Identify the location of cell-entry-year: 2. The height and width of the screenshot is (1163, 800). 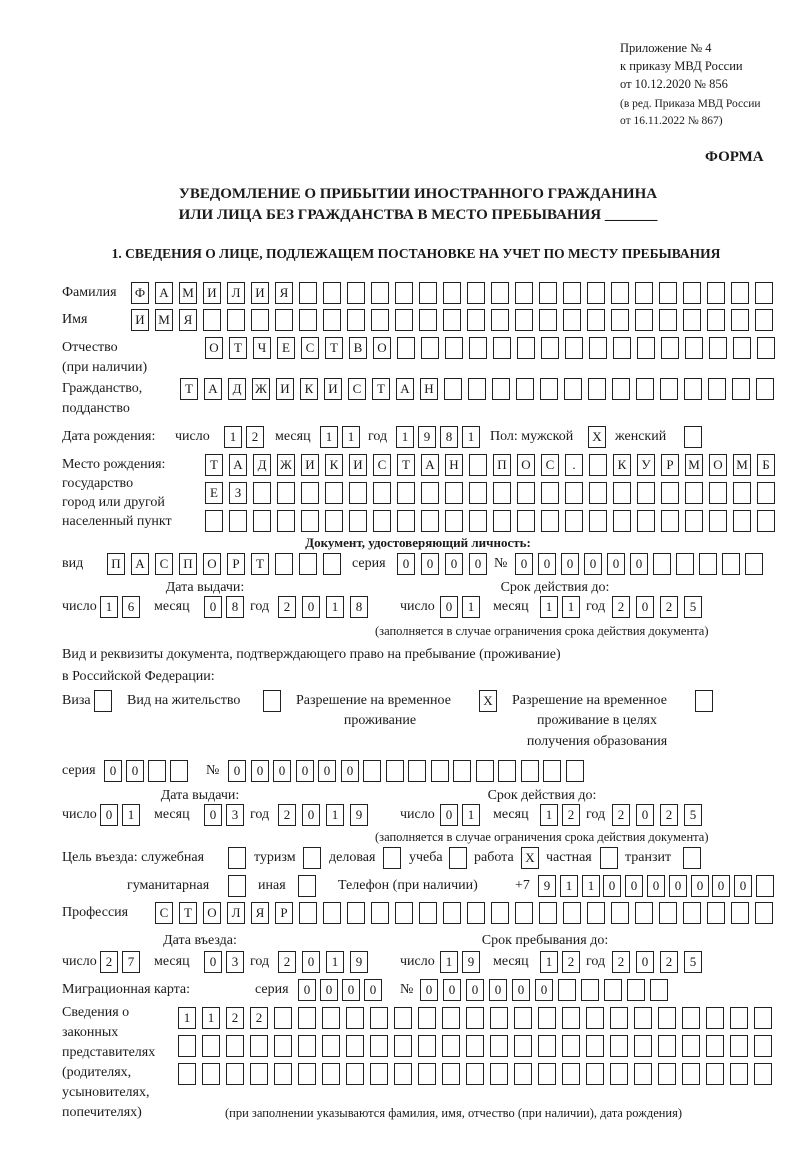
(287, 962).